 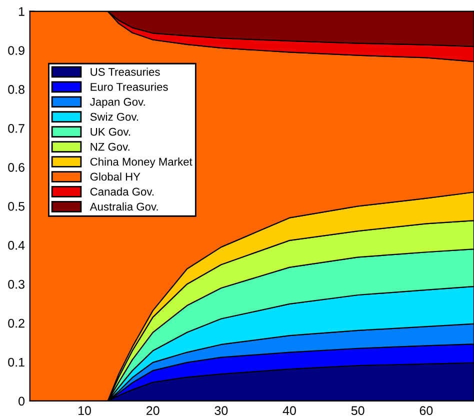 What do you see at coordinates (16, 128) in the screenshot?
I see `y-tick-label: 0.7` at bounding box center [16, 128].